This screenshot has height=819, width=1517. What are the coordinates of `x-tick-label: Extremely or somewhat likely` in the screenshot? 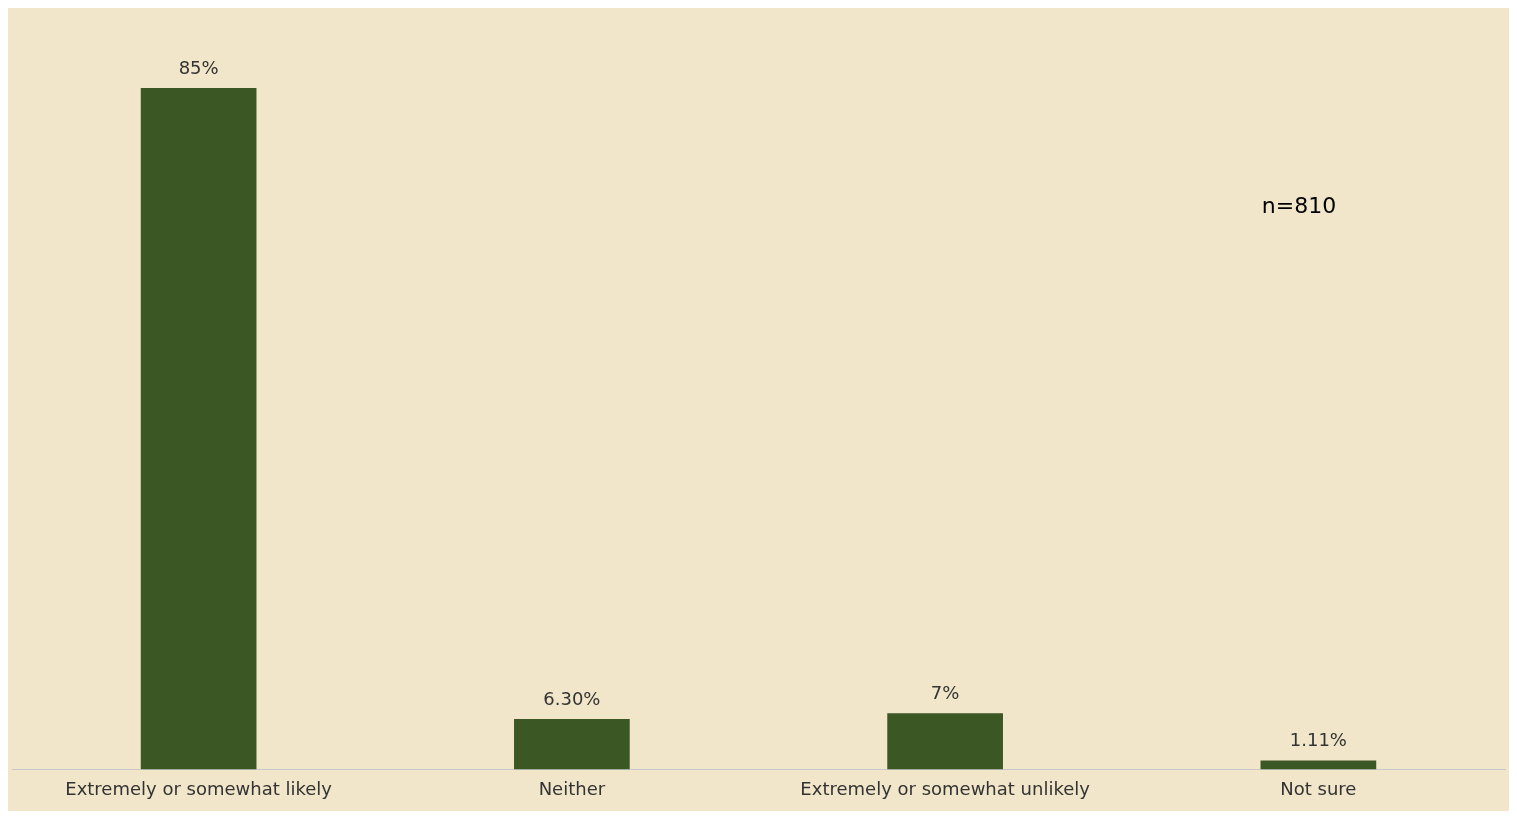 It's located at (199, 788).